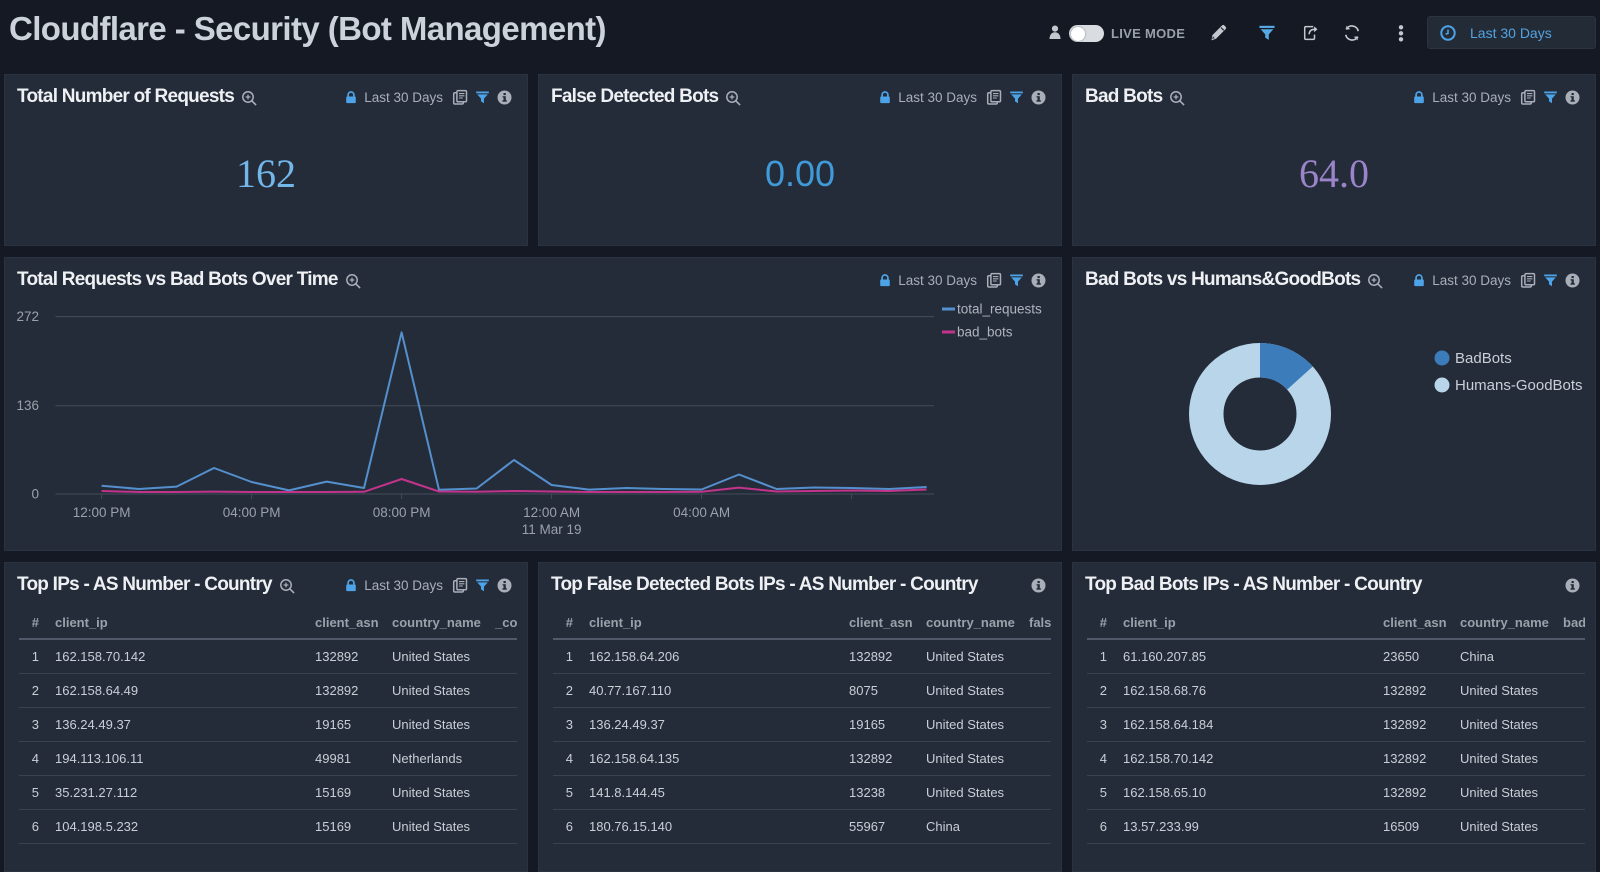 The height and width of the screenshot is (872, 1600). Describe the element at coordinates (402, 512) in the screenshot. I see `svg-text: 08:00 PM` at that location.